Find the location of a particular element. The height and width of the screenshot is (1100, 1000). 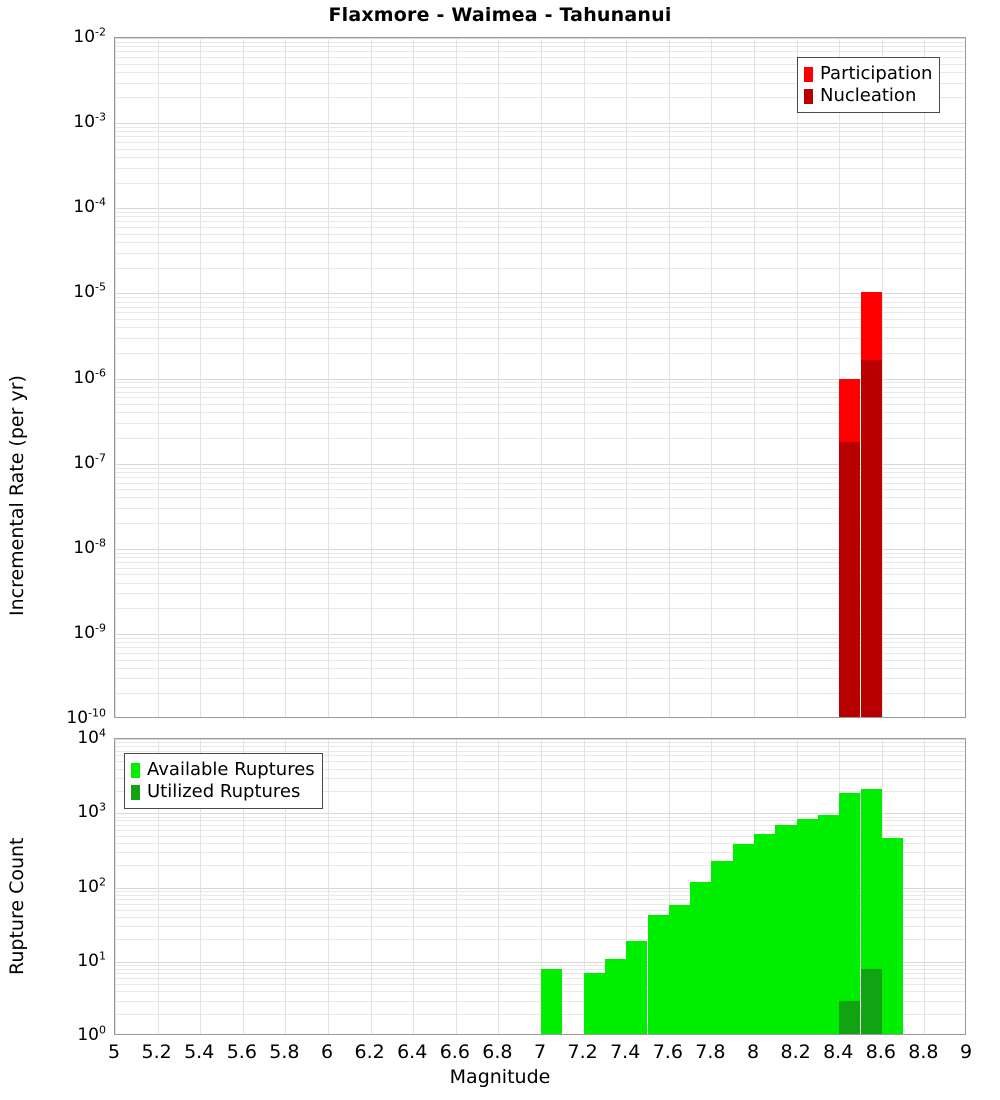

x-axis-tick-label: 8.2 is located at coordinates (795, 1052).